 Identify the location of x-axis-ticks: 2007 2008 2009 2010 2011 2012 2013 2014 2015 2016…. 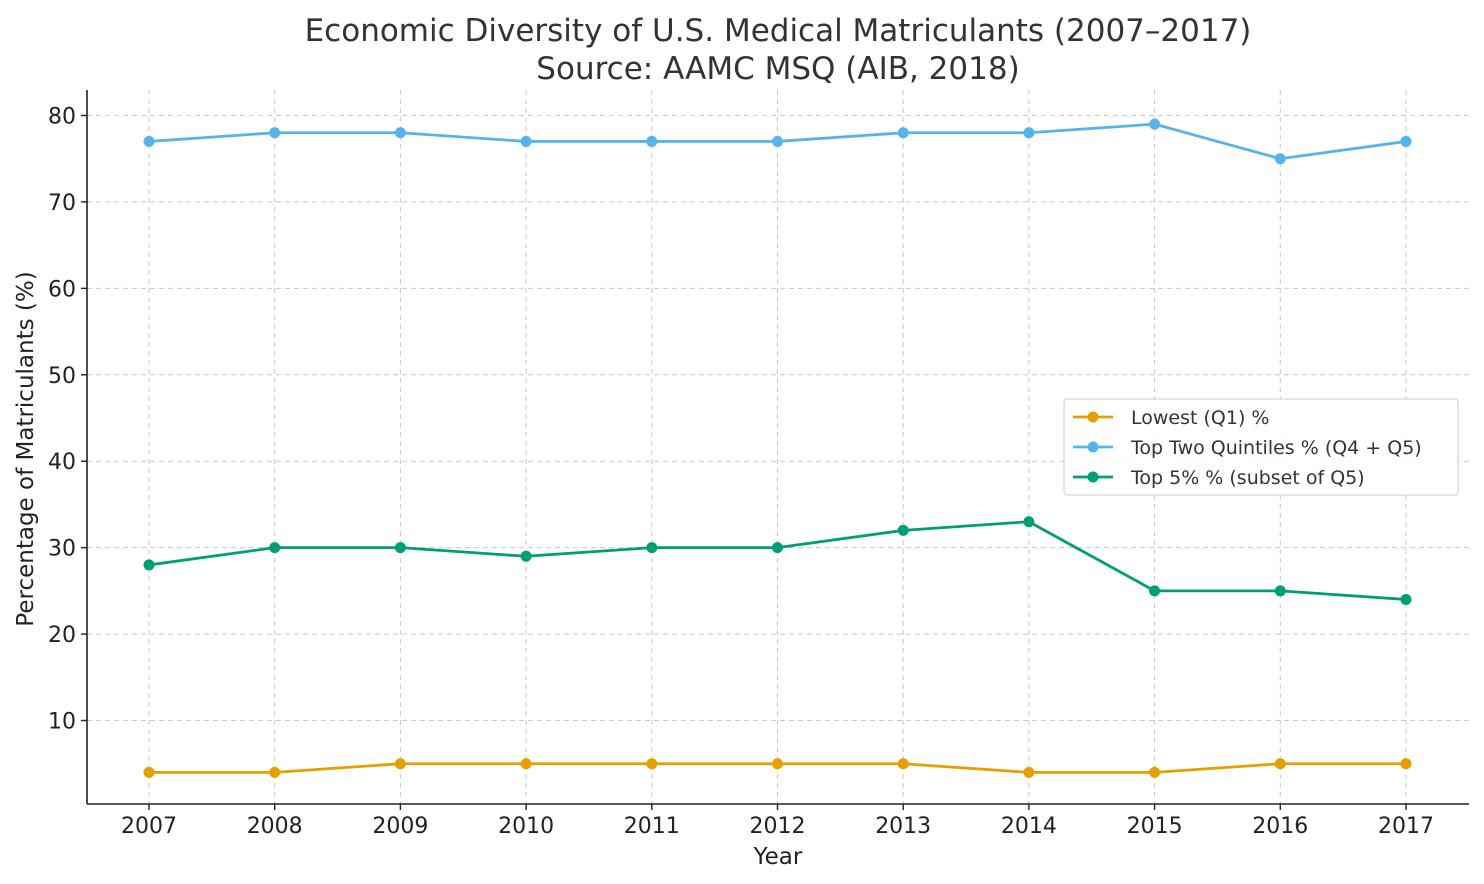
(777, 821).